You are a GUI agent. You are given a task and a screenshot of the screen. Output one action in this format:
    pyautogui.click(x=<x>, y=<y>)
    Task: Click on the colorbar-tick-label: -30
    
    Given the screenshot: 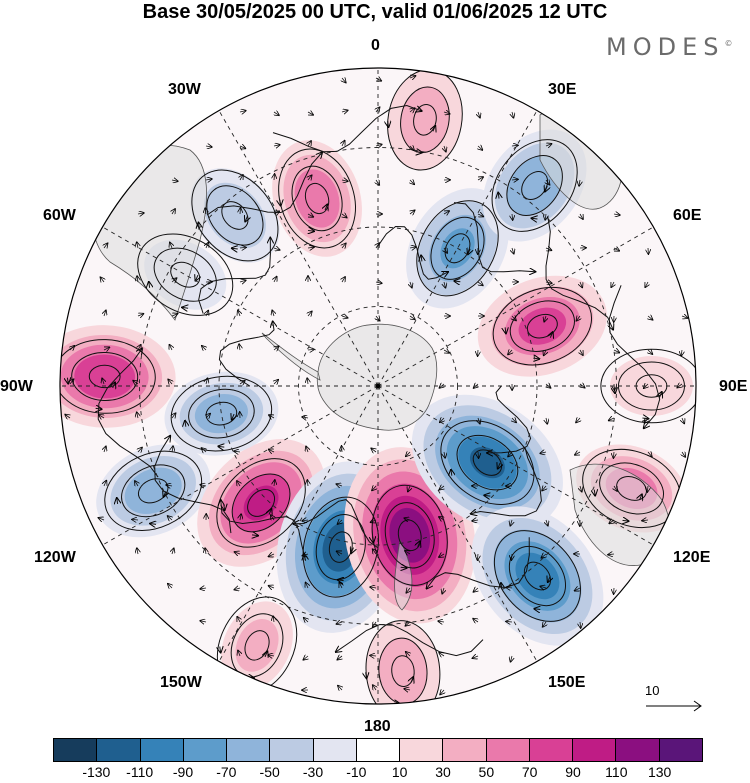 What is the action you would take?
    pyautogui.click(x=313, y=772)
    